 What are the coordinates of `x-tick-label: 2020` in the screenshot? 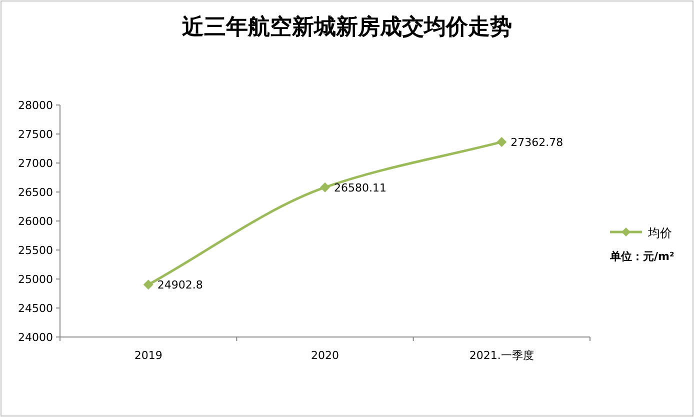 It's located at (325, 355).